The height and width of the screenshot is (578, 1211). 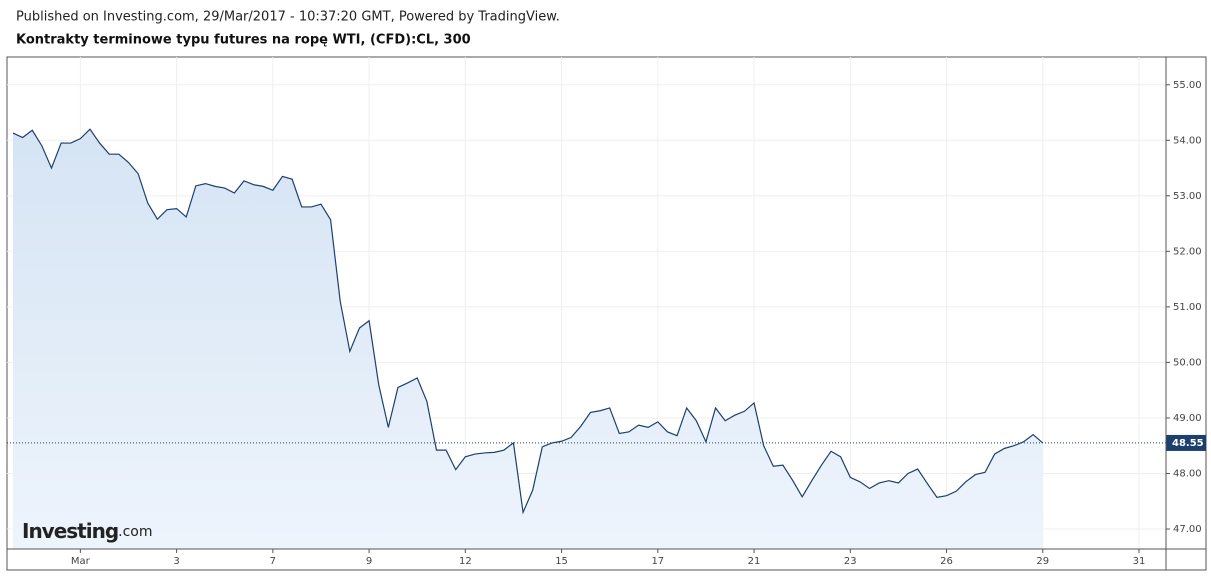 What do you see at coordinates (1187, 140) in the screenshot?
I see `y-tick-label: 54.00` at bounding box center [1187, 140].